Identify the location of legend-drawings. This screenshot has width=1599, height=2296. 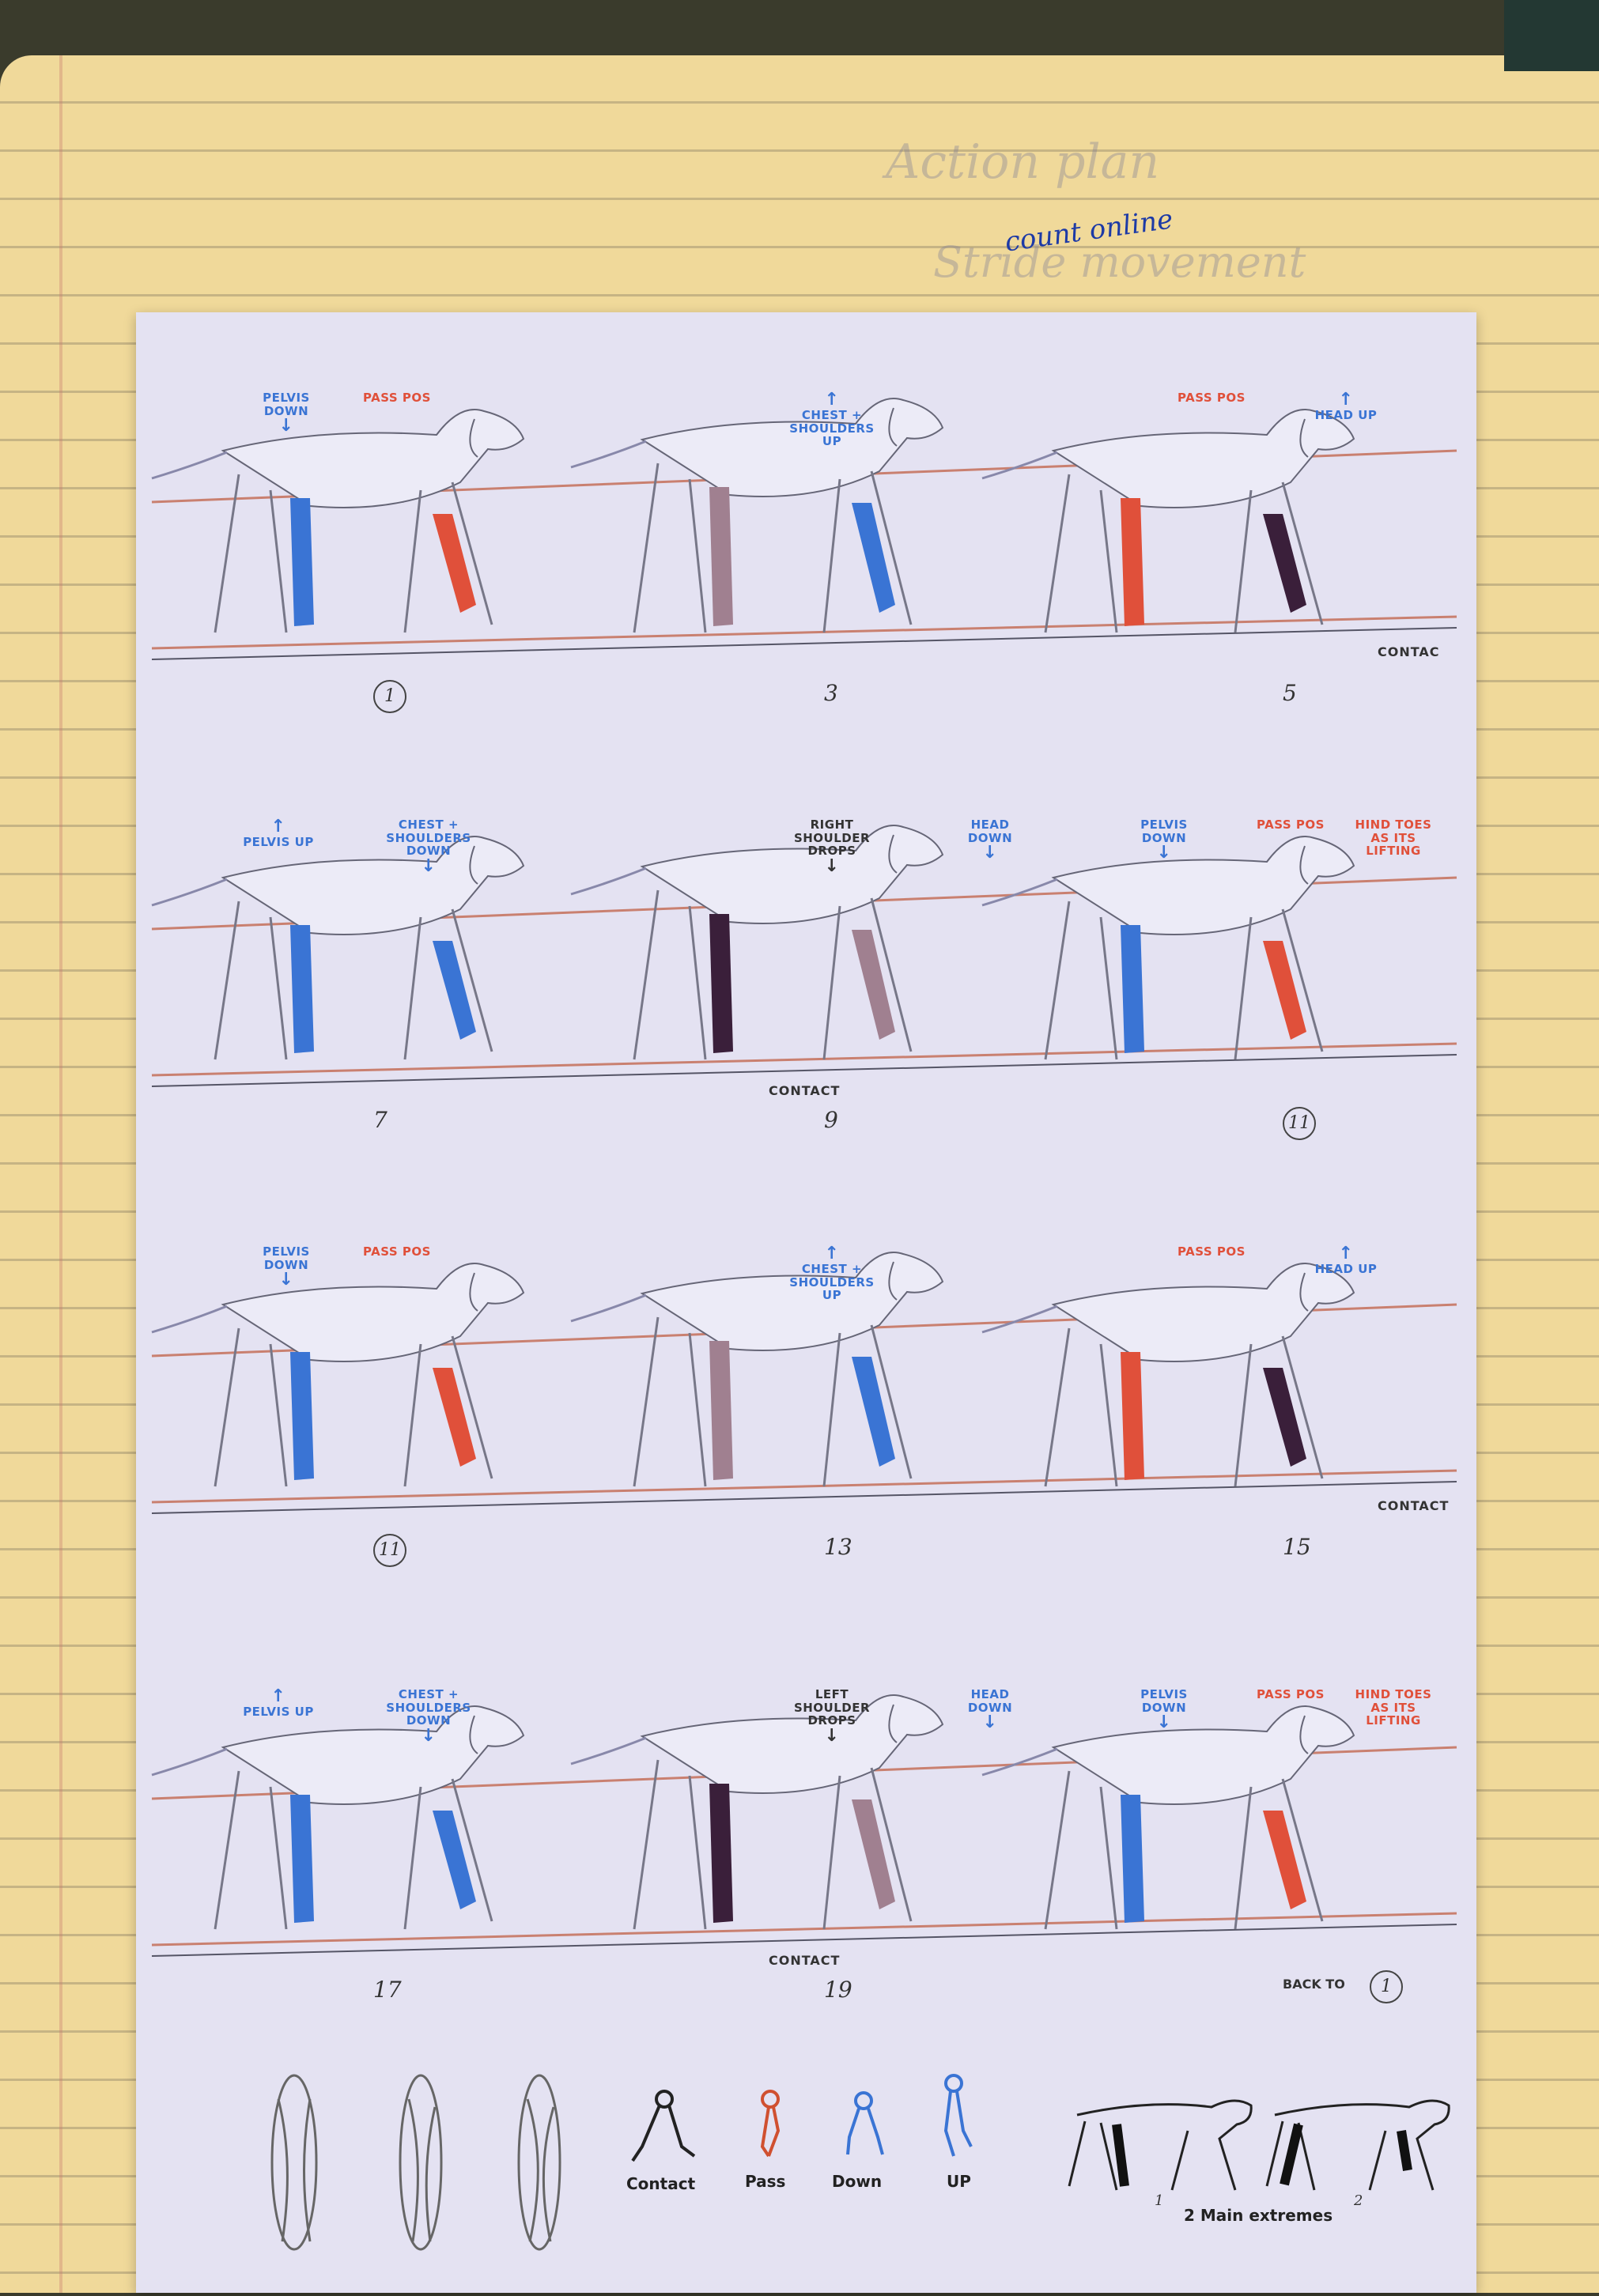
(806, 2173).